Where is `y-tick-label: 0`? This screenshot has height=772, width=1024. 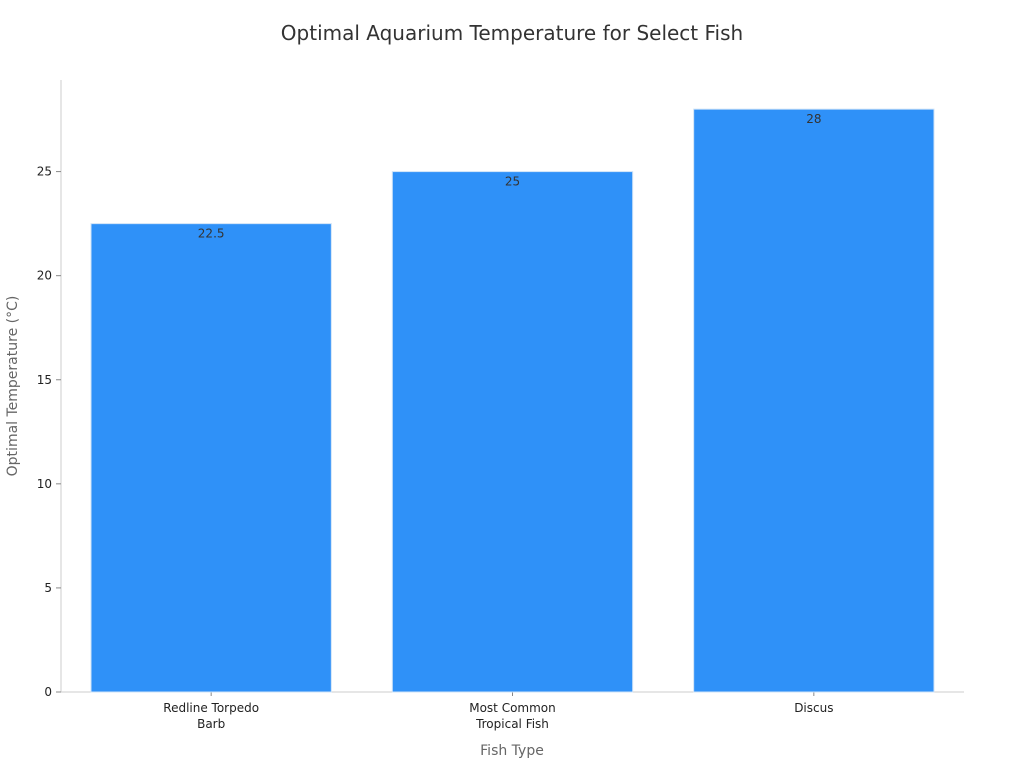 y-tick-label: 0 is located at coordinates (48, 692).